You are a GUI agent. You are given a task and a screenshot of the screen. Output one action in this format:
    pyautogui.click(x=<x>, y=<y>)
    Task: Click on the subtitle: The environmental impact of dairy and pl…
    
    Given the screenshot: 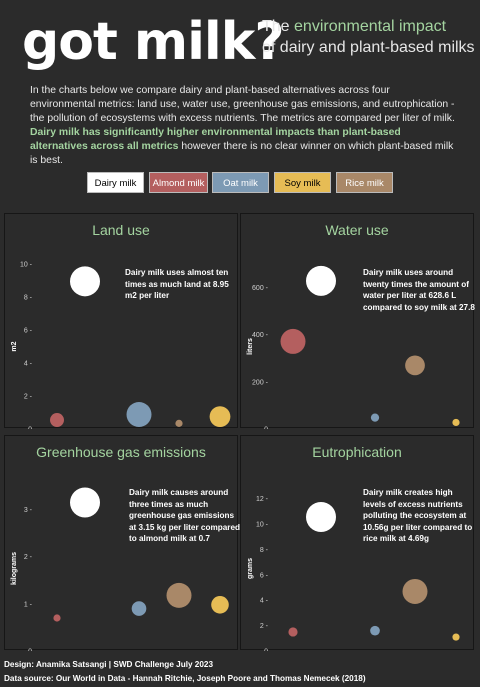 What is the action you would take?
    pyautogui.click(x=369, y=37)
    